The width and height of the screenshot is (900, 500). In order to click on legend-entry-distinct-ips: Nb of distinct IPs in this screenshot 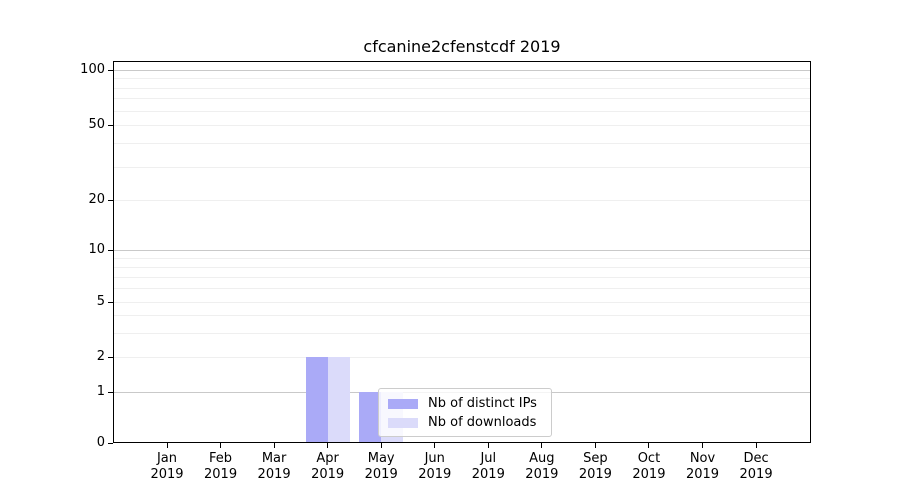, I will do `click(465, 403)`.